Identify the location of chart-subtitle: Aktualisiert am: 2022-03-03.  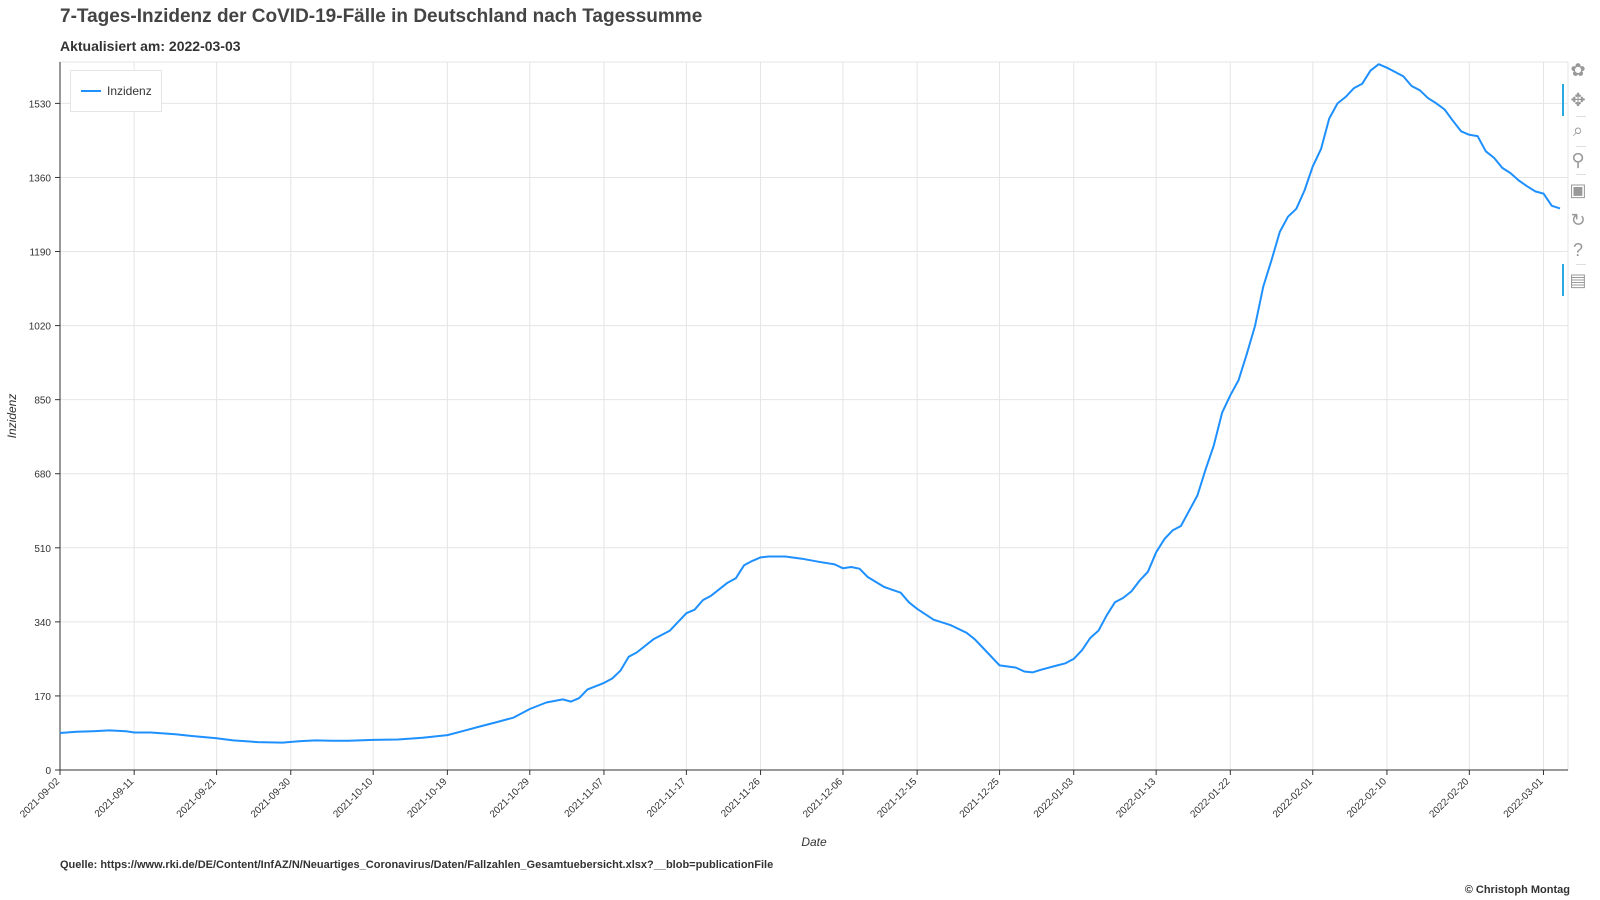
(150, 46).